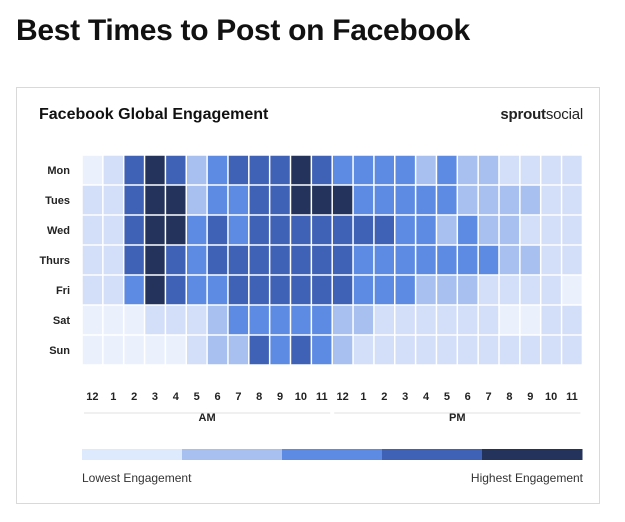 This screenshot has width=625, height=522. I want to click on column-label: 7, so click(489, 397).